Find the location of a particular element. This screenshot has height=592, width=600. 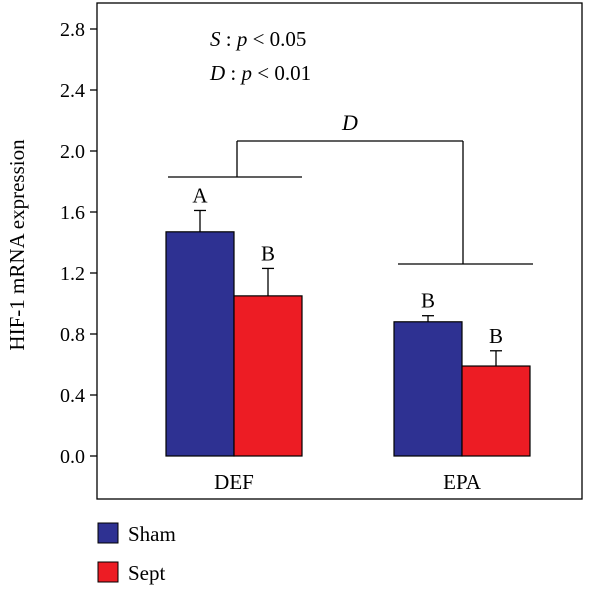

annotation-d: D : p < 0.01 is located at coordinates (260, 73).